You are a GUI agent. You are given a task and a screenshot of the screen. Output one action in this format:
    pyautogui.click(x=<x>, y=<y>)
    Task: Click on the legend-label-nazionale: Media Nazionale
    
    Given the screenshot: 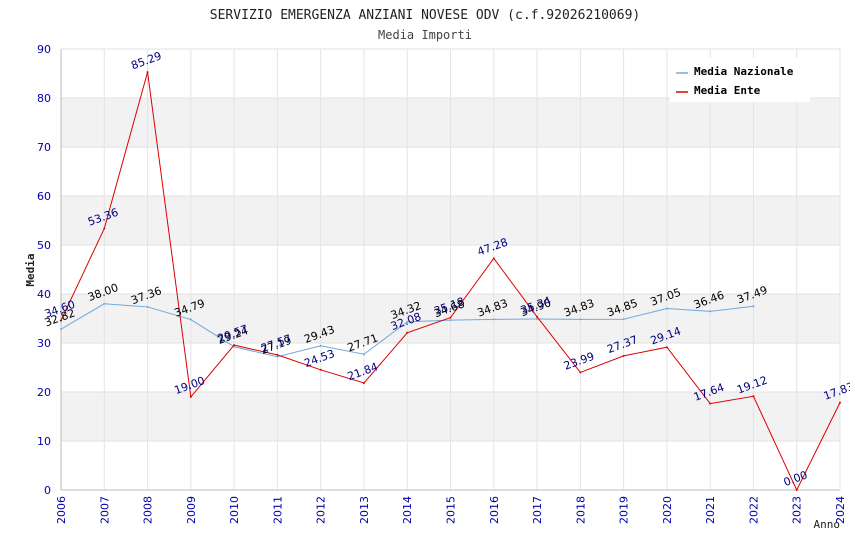 What is the action you would take?
    pyautogui.click(x=744, y=71)
    